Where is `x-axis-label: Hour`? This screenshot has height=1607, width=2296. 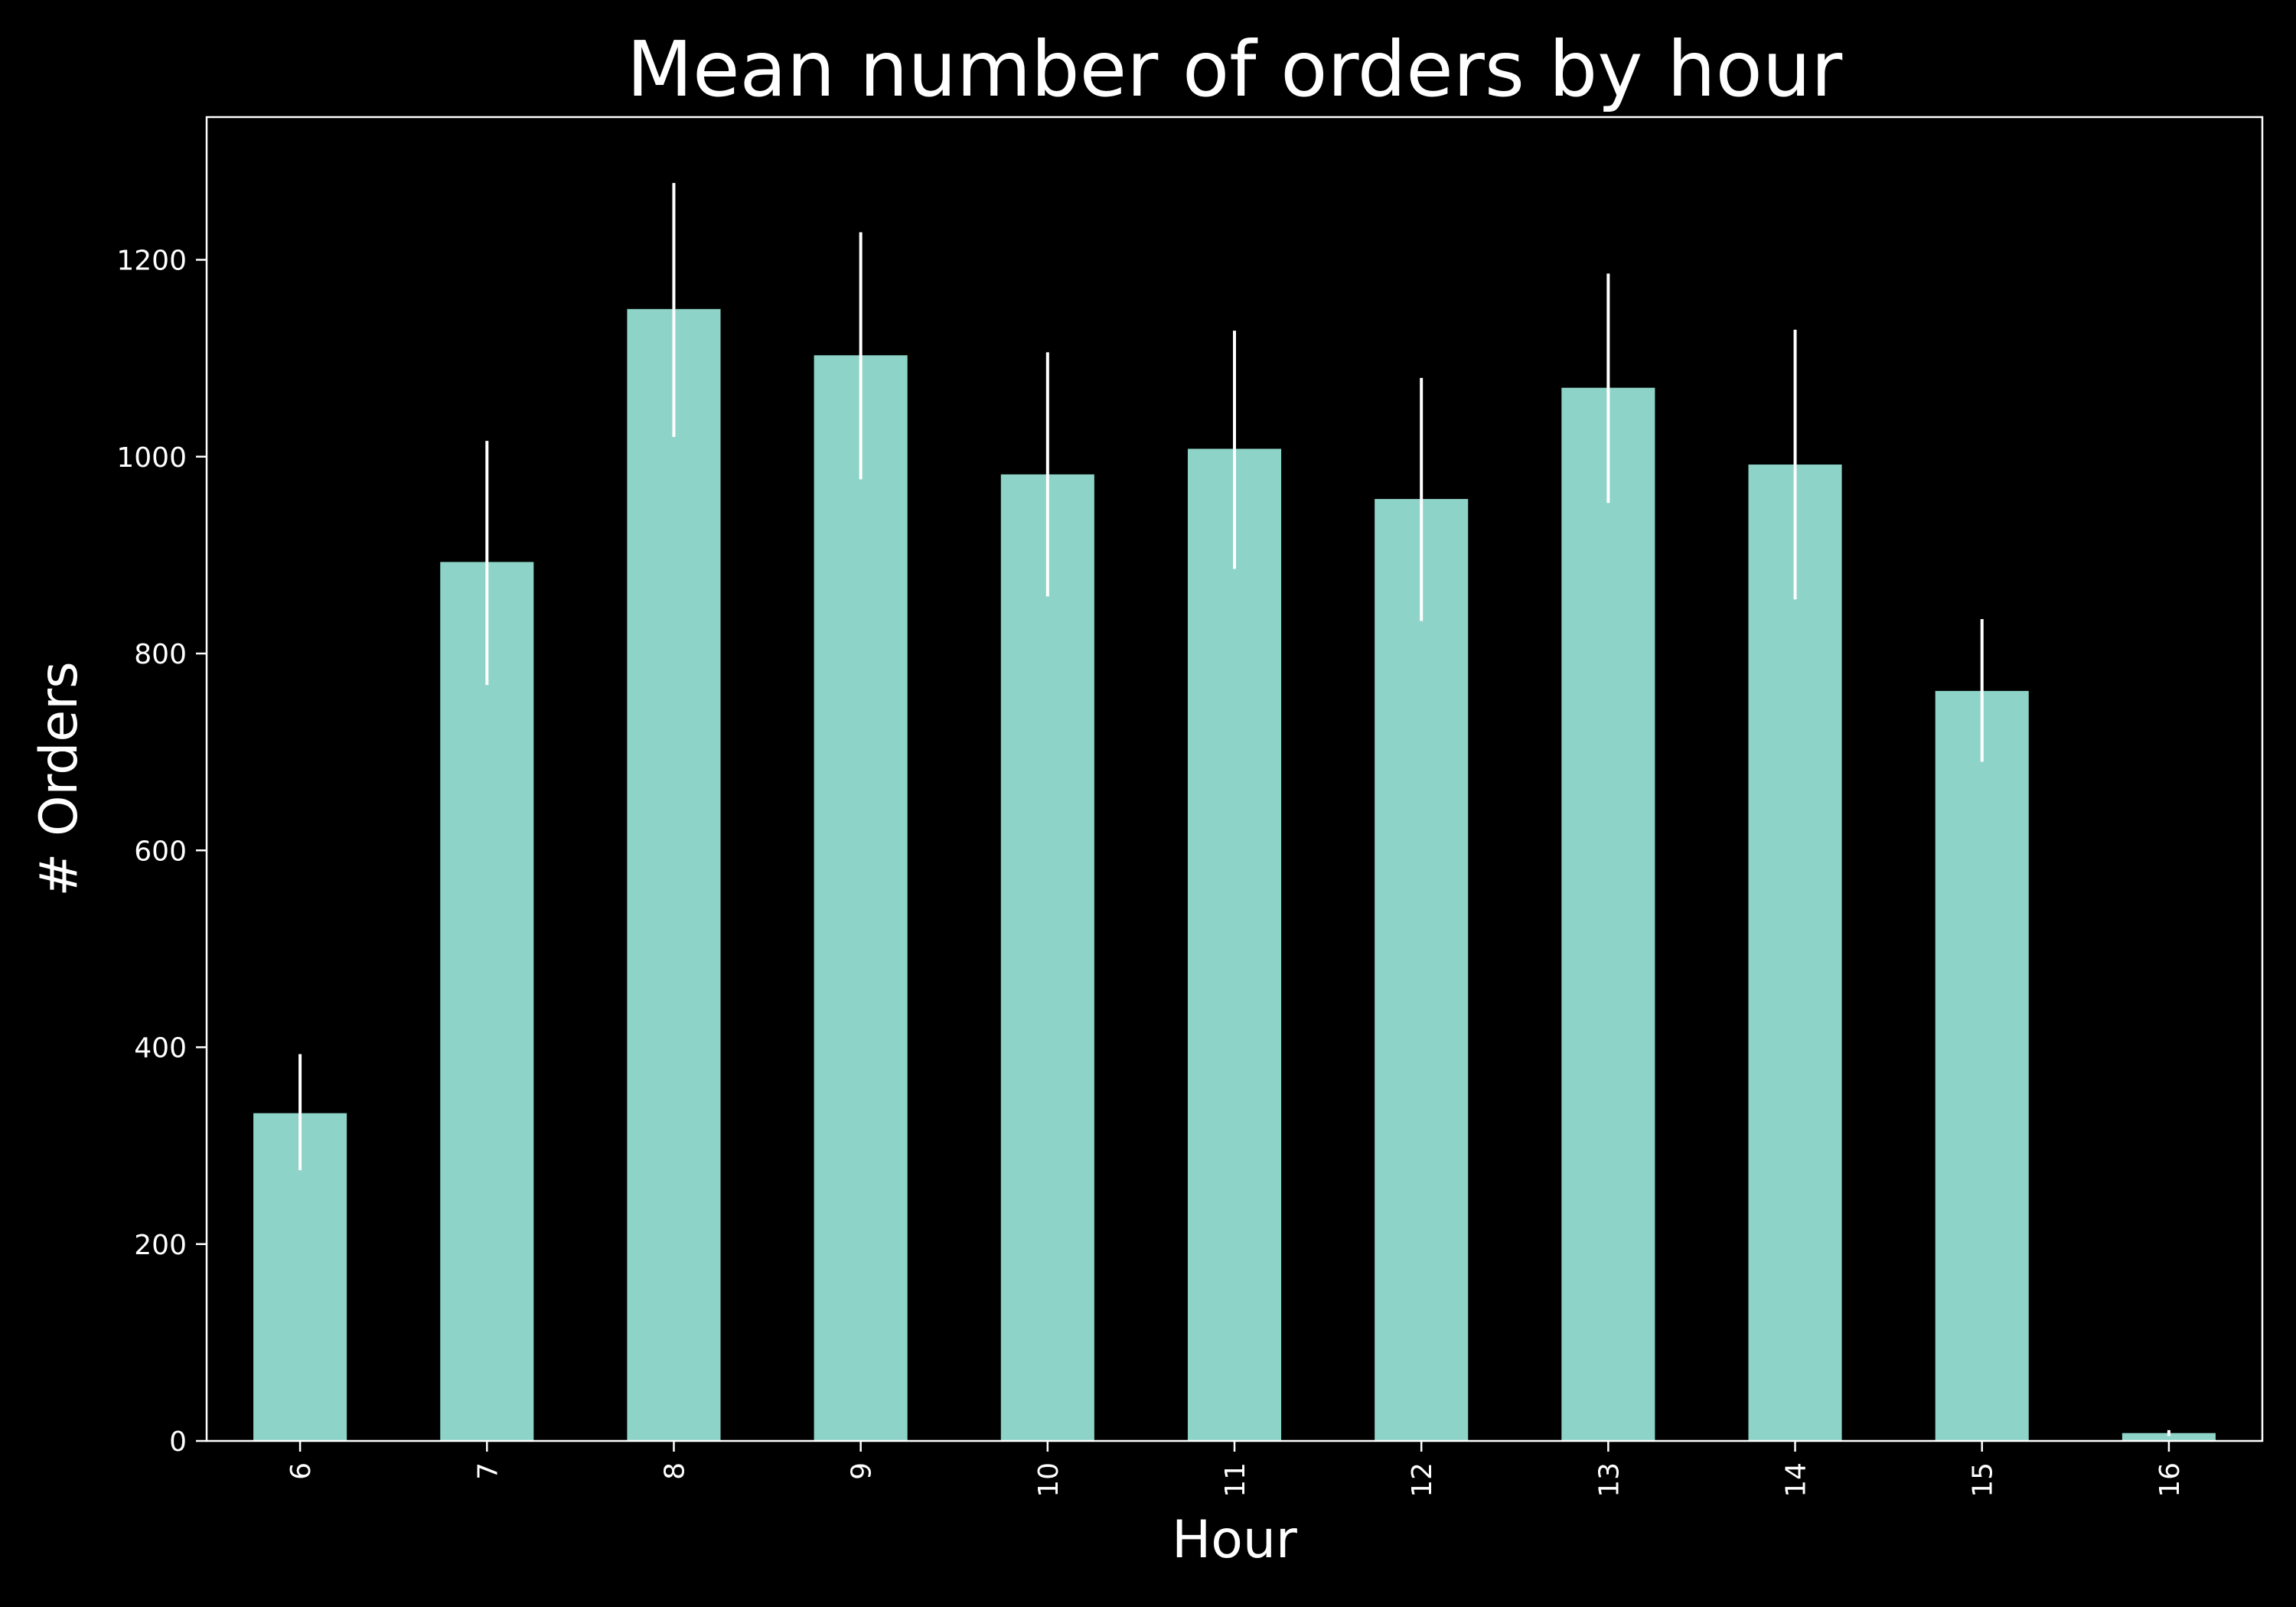 x-axis-label: Hour is located at coordinates (1234, 1540).